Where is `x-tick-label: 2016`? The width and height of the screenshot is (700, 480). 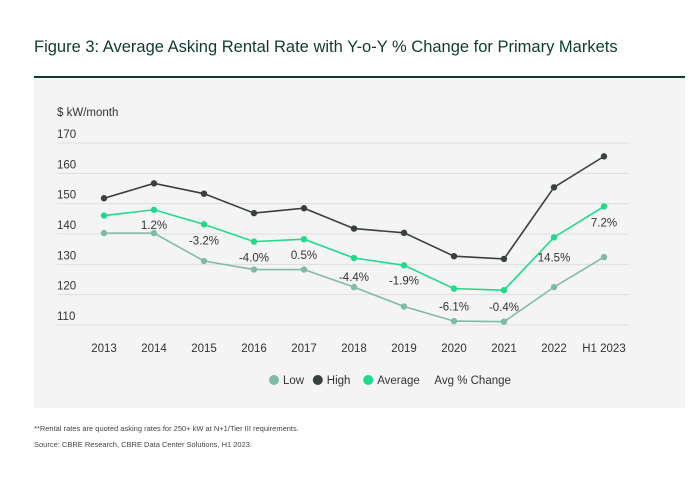 x-tick-label: 2016 is located at coordinates (254, 349).